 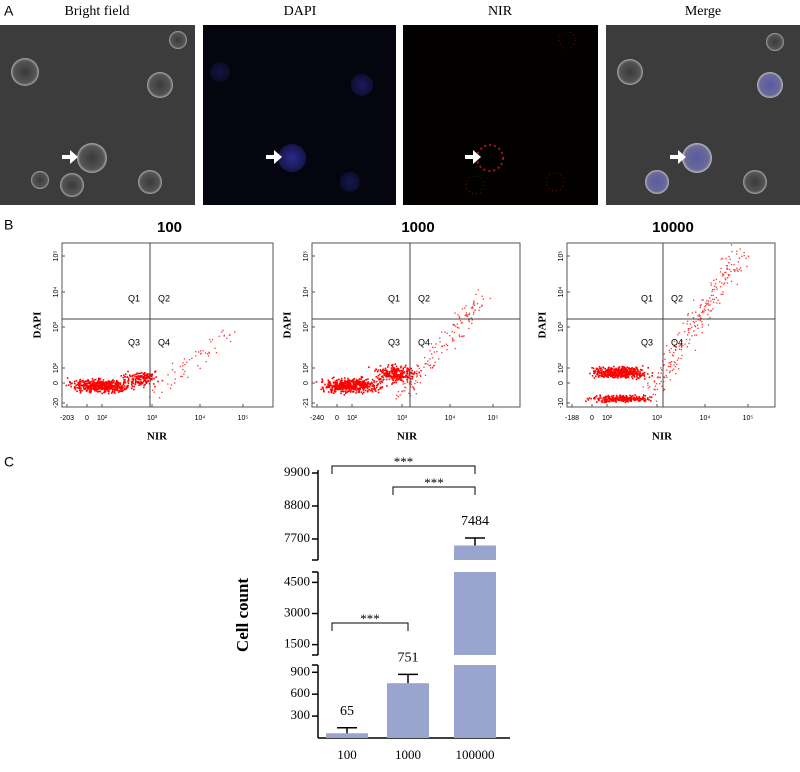 What do you see at coordinates (434, 482) in the screenshot?
I see `significance-label: ***` at bounding box center [434, 482].